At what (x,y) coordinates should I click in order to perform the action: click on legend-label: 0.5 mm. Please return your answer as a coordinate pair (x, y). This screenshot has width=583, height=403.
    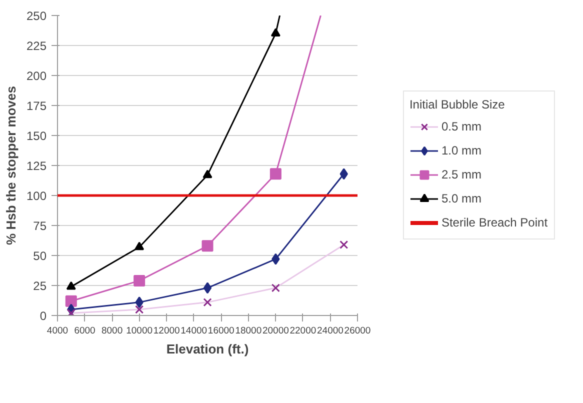
    Looking at the image, I should click on (461, 127).